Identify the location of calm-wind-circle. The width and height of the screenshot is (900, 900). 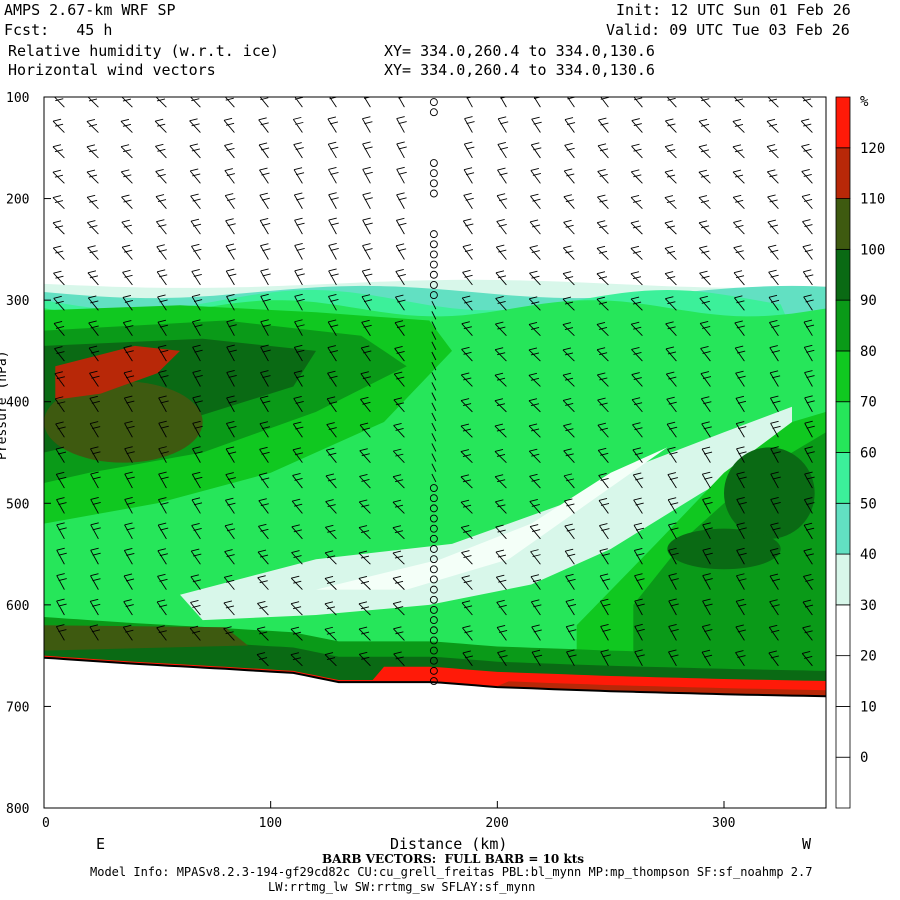
(433, 650).